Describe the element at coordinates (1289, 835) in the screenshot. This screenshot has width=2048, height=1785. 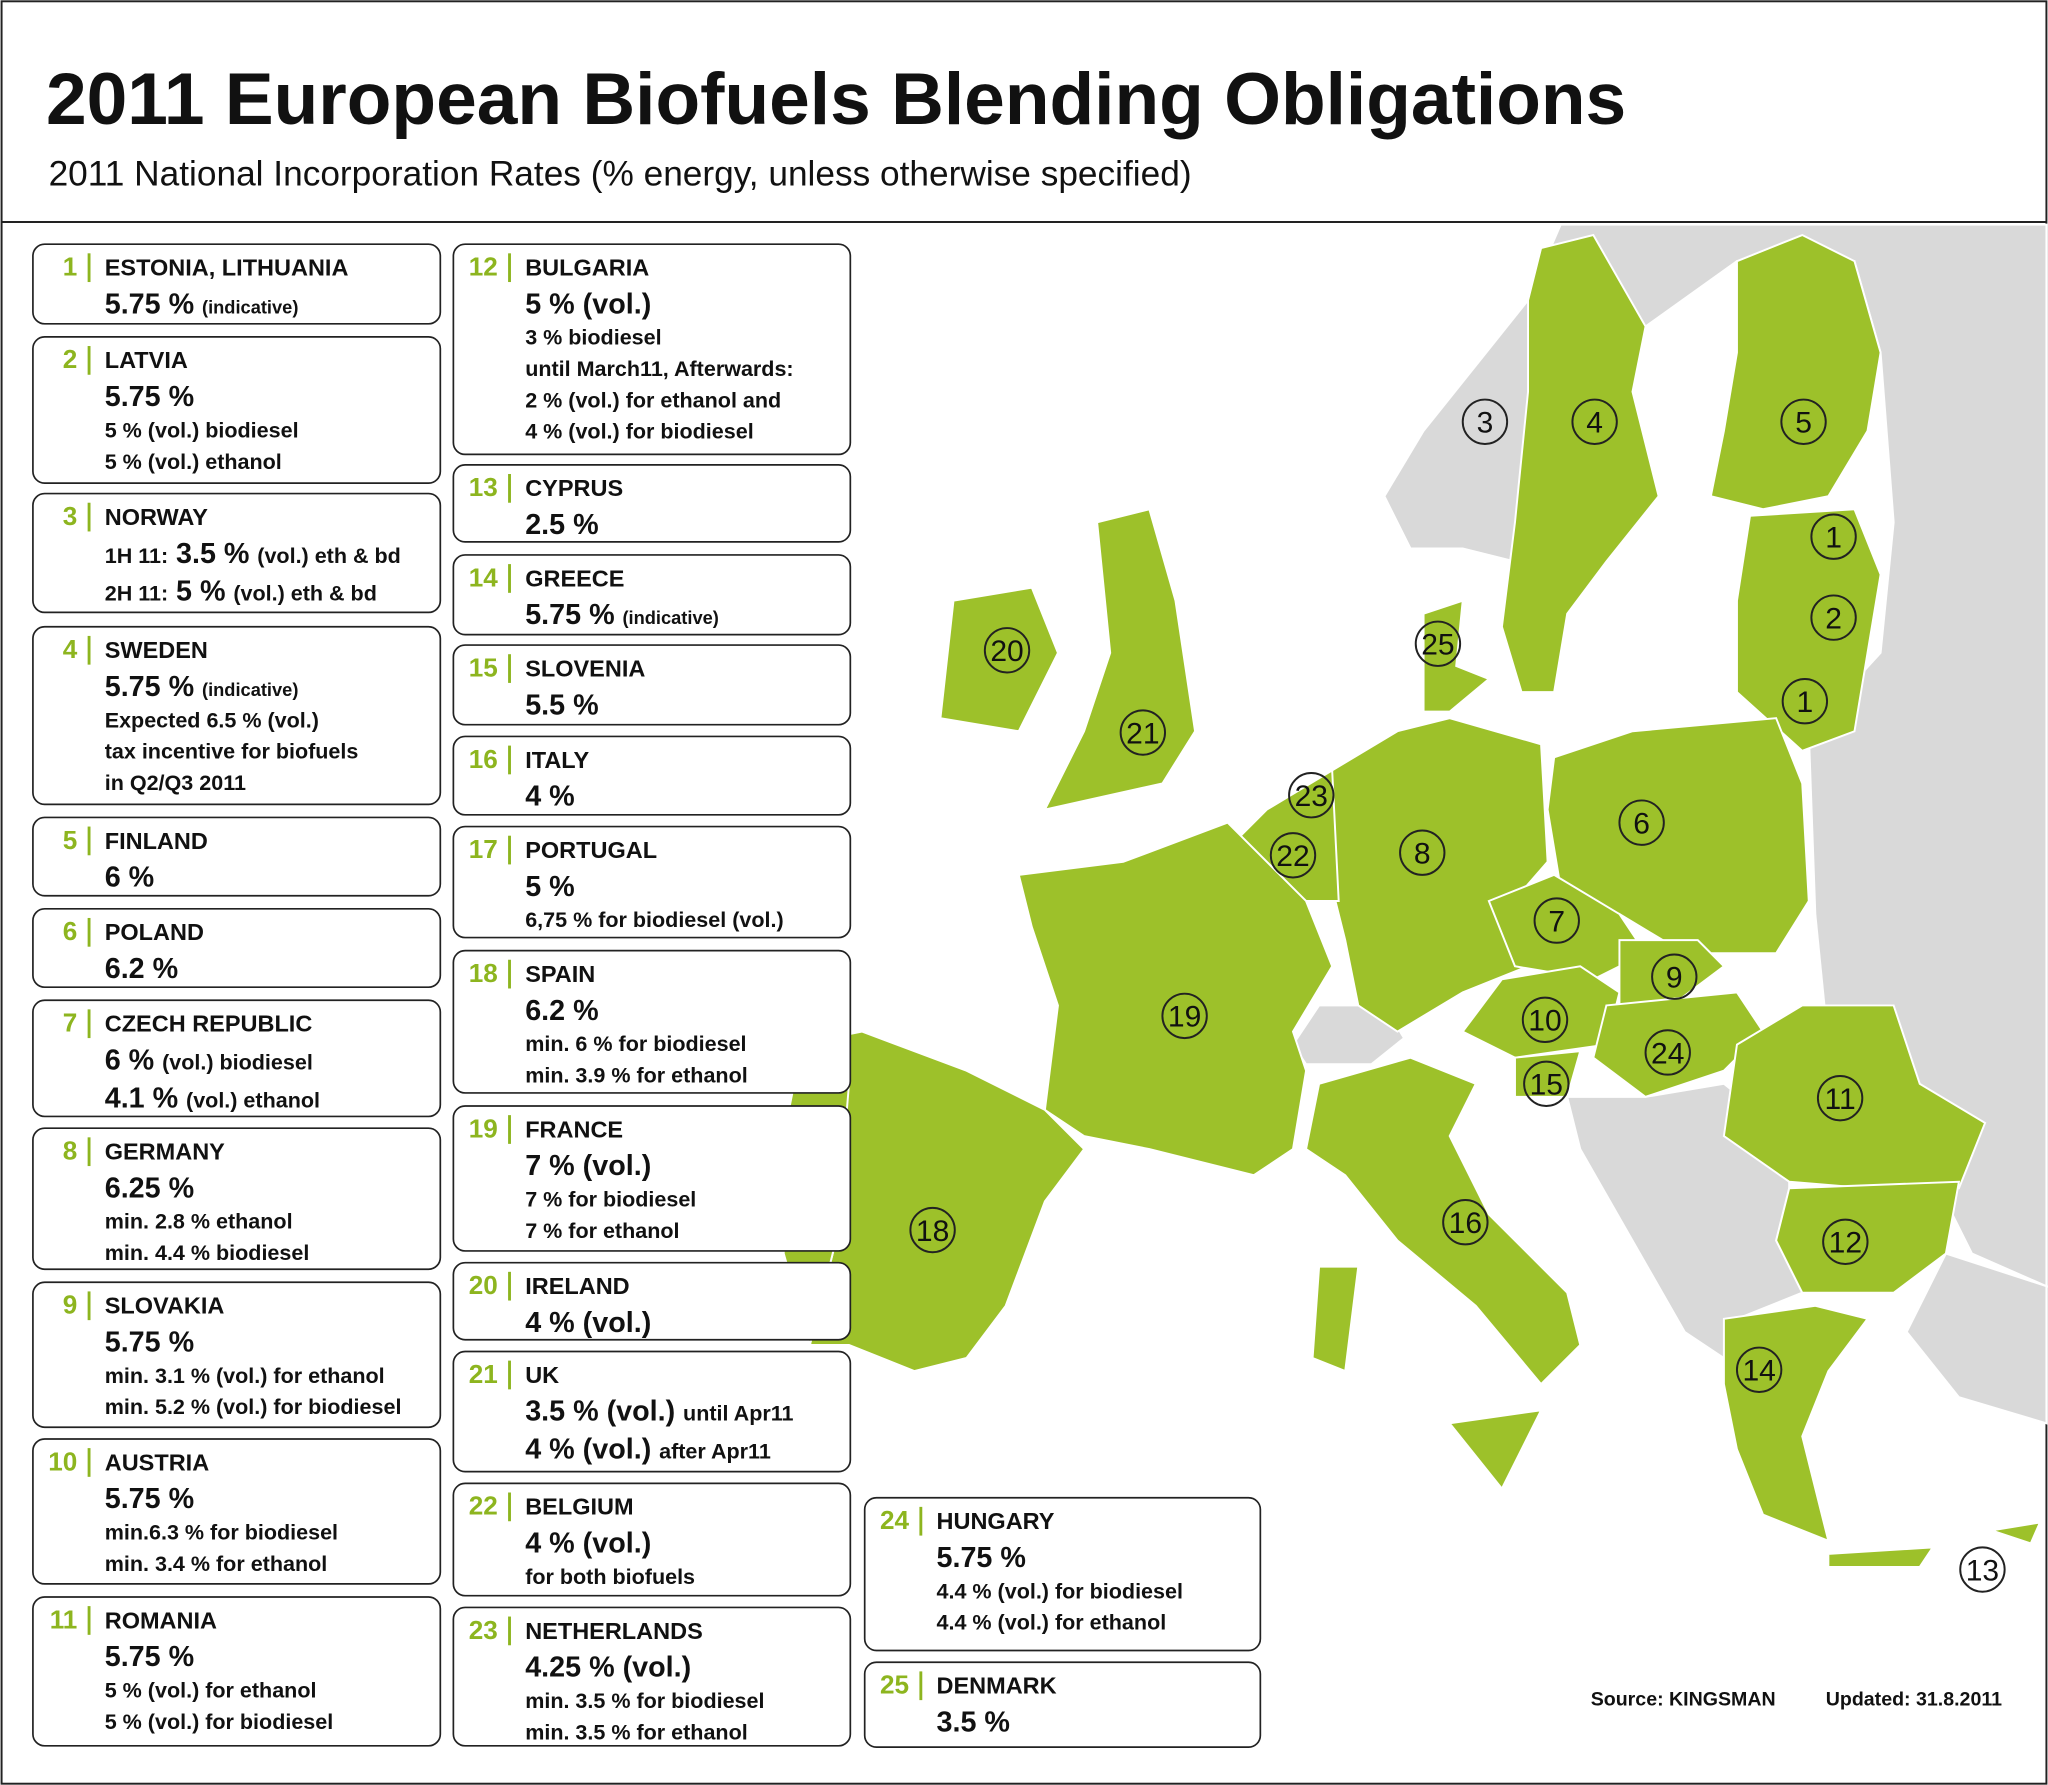
I see `benelux` at that location.